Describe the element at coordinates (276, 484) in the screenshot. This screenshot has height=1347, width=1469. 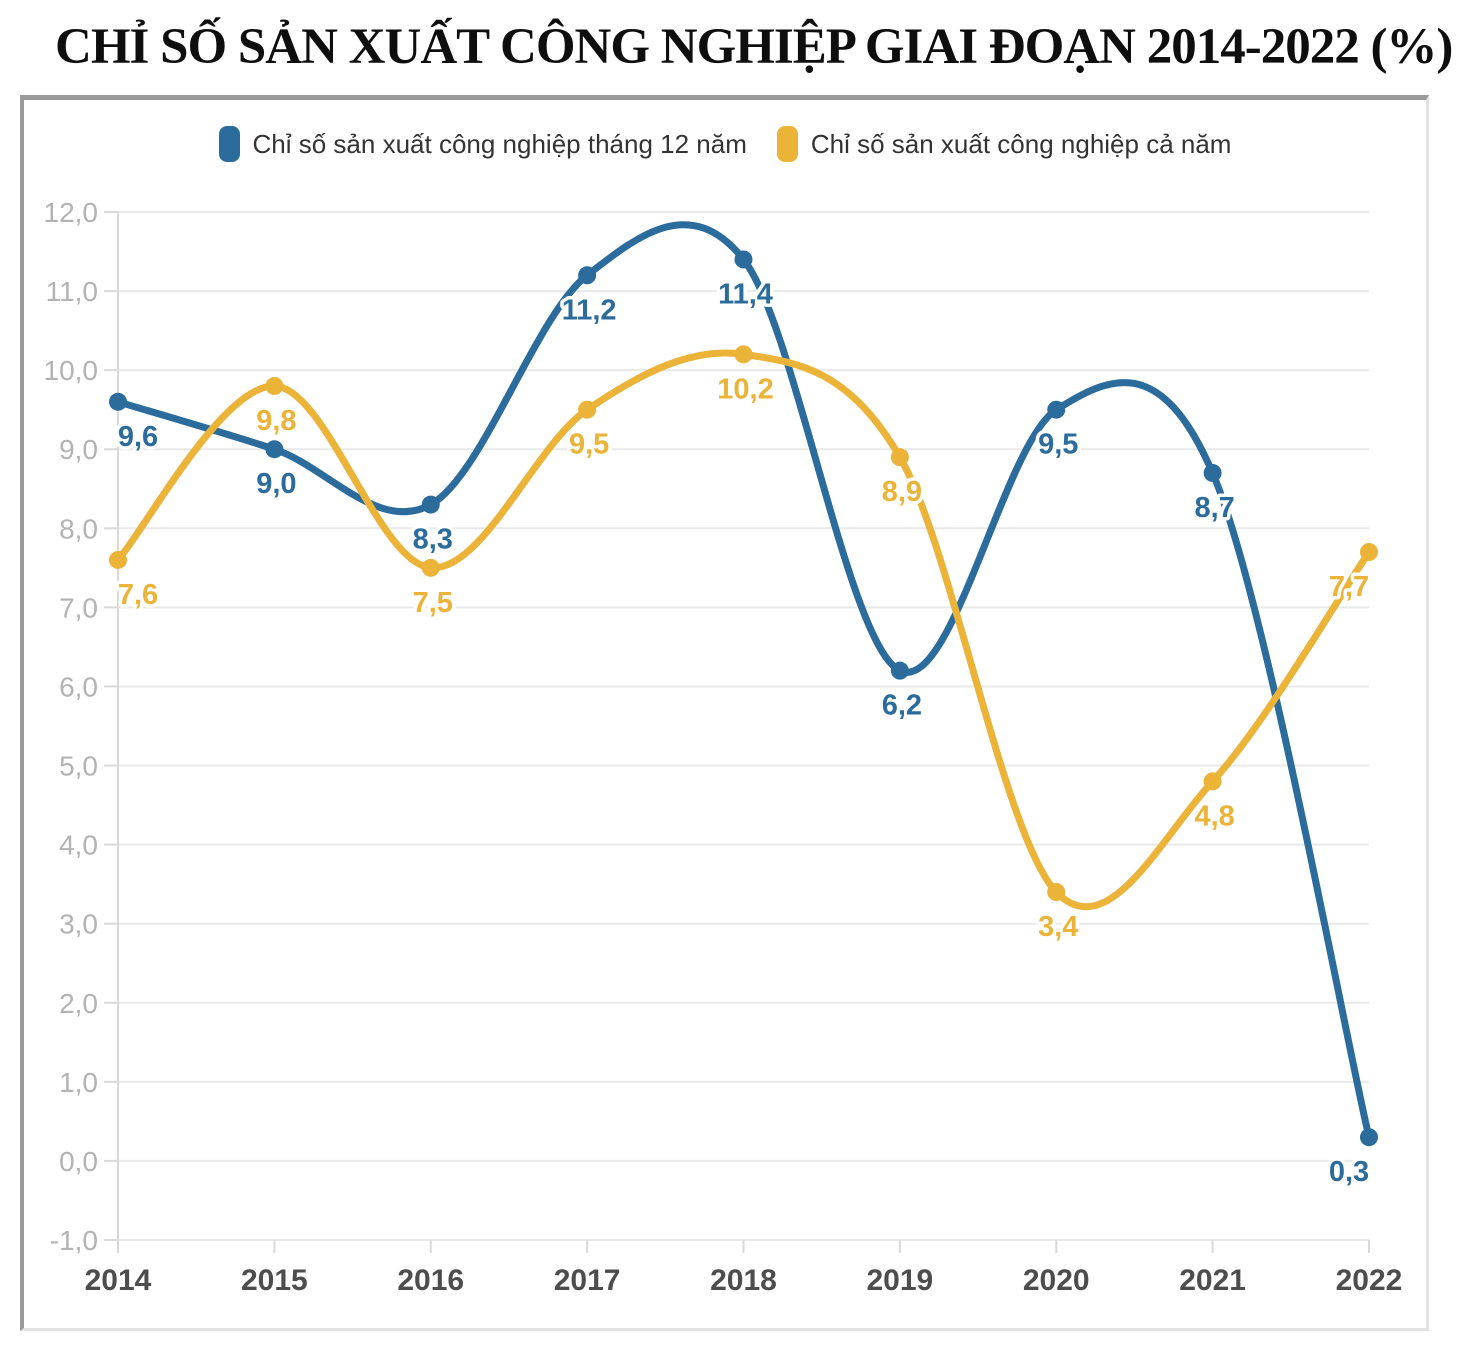
I see `data-point-label: 9,0` at that location.